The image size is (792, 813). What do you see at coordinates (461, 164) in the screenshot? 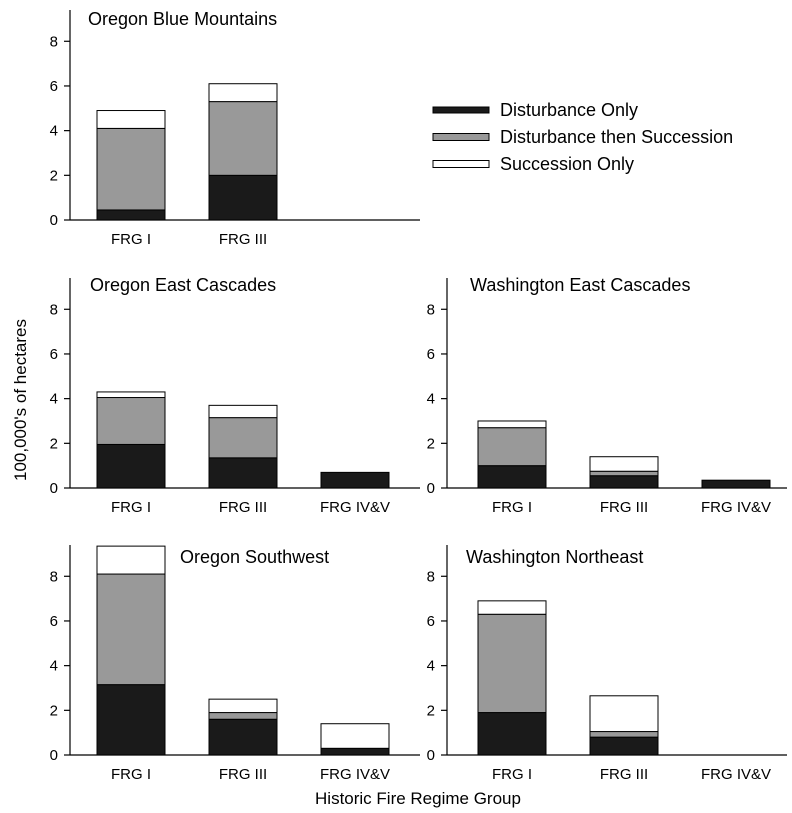
I see `legend-swatch-succession-only` at bounding box center [461, 164].